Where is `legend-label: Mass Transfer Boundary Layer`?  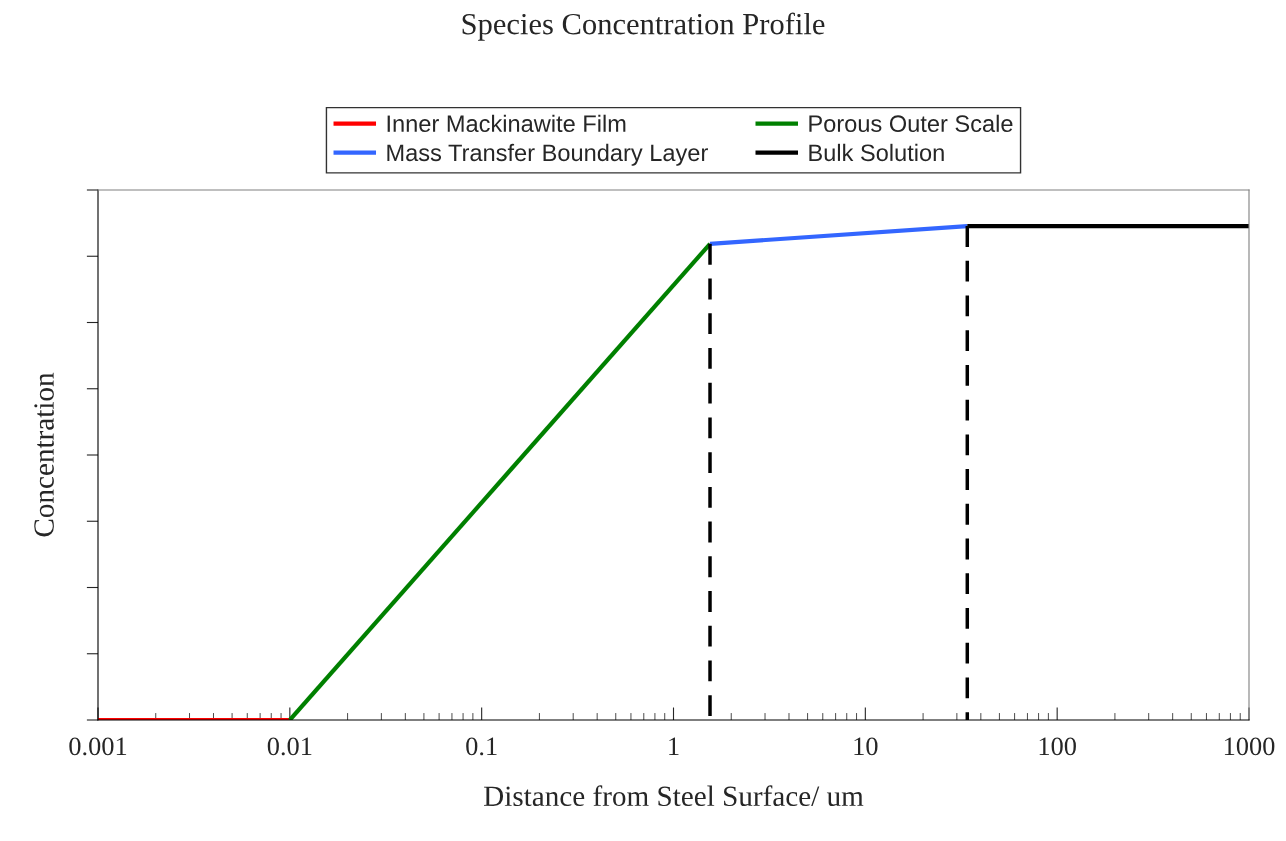 legend-label: Mass Transfer Boundary Layer is located at coordinates (547, 154).